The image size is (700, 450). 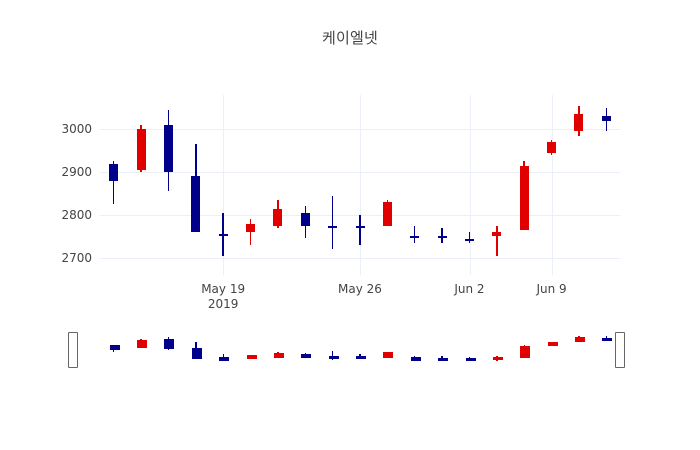 What do you see at coordinates (551, 289) in the screenshot?
I see `x-axis-tick-label: Jun 9` at bounding box center [551, 289].